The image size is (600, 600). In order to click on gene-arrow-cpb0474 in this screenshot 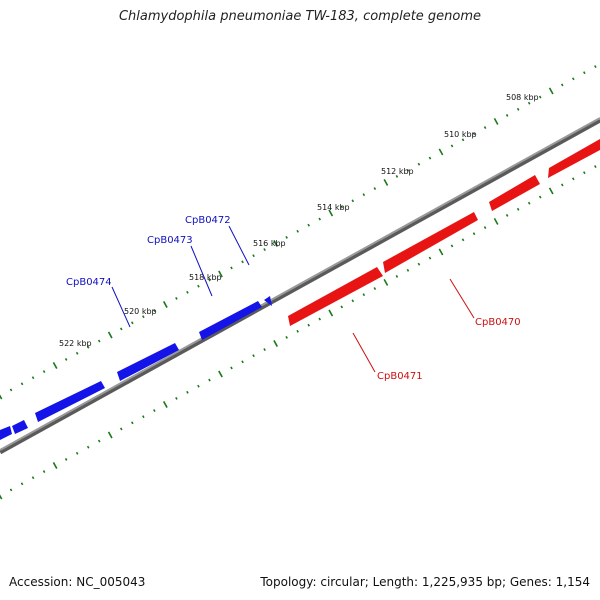, I will do `click(148, 362)`.